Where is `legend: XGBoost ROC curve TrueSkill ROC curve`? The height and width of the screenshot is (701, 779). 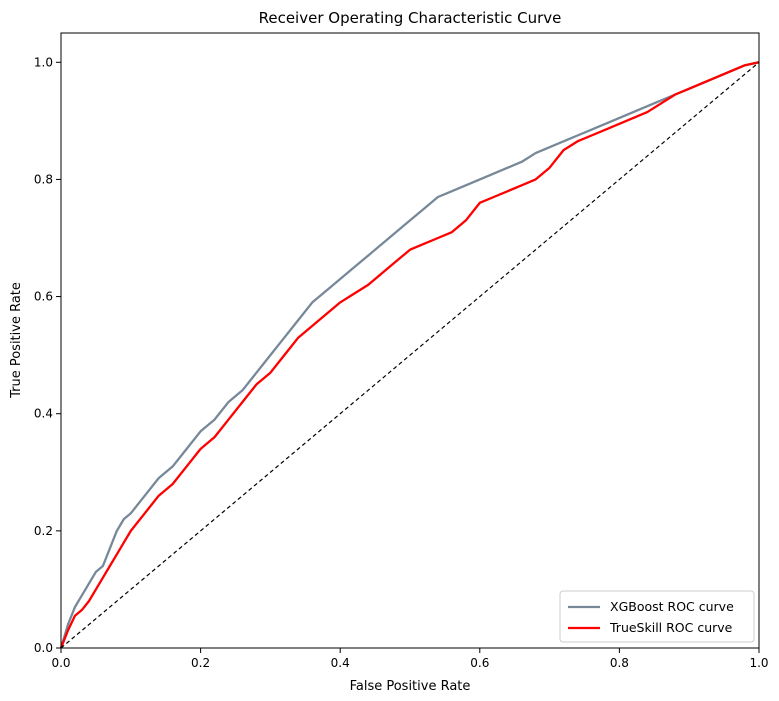
legend: XGBoost ROC curve TrueSkill ROC curve is located at coordinates (657, 616).